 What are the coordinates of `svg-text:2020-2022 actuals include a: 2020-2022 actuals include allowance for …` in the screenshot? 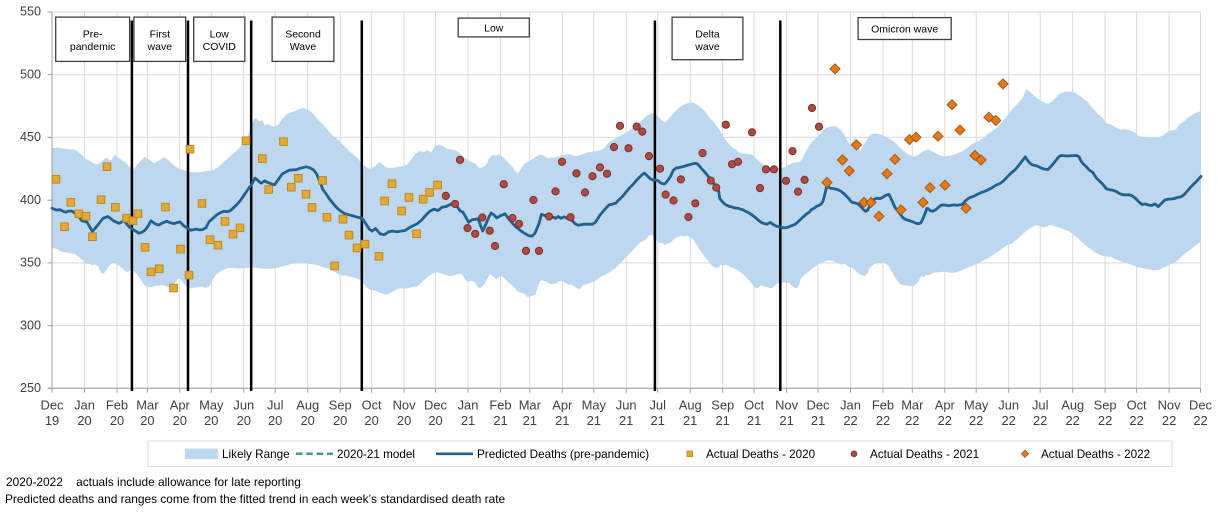 It's located at (153, 482).